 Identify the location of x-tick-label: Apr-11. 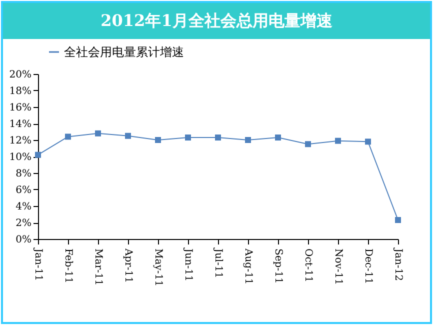
(128, 266).